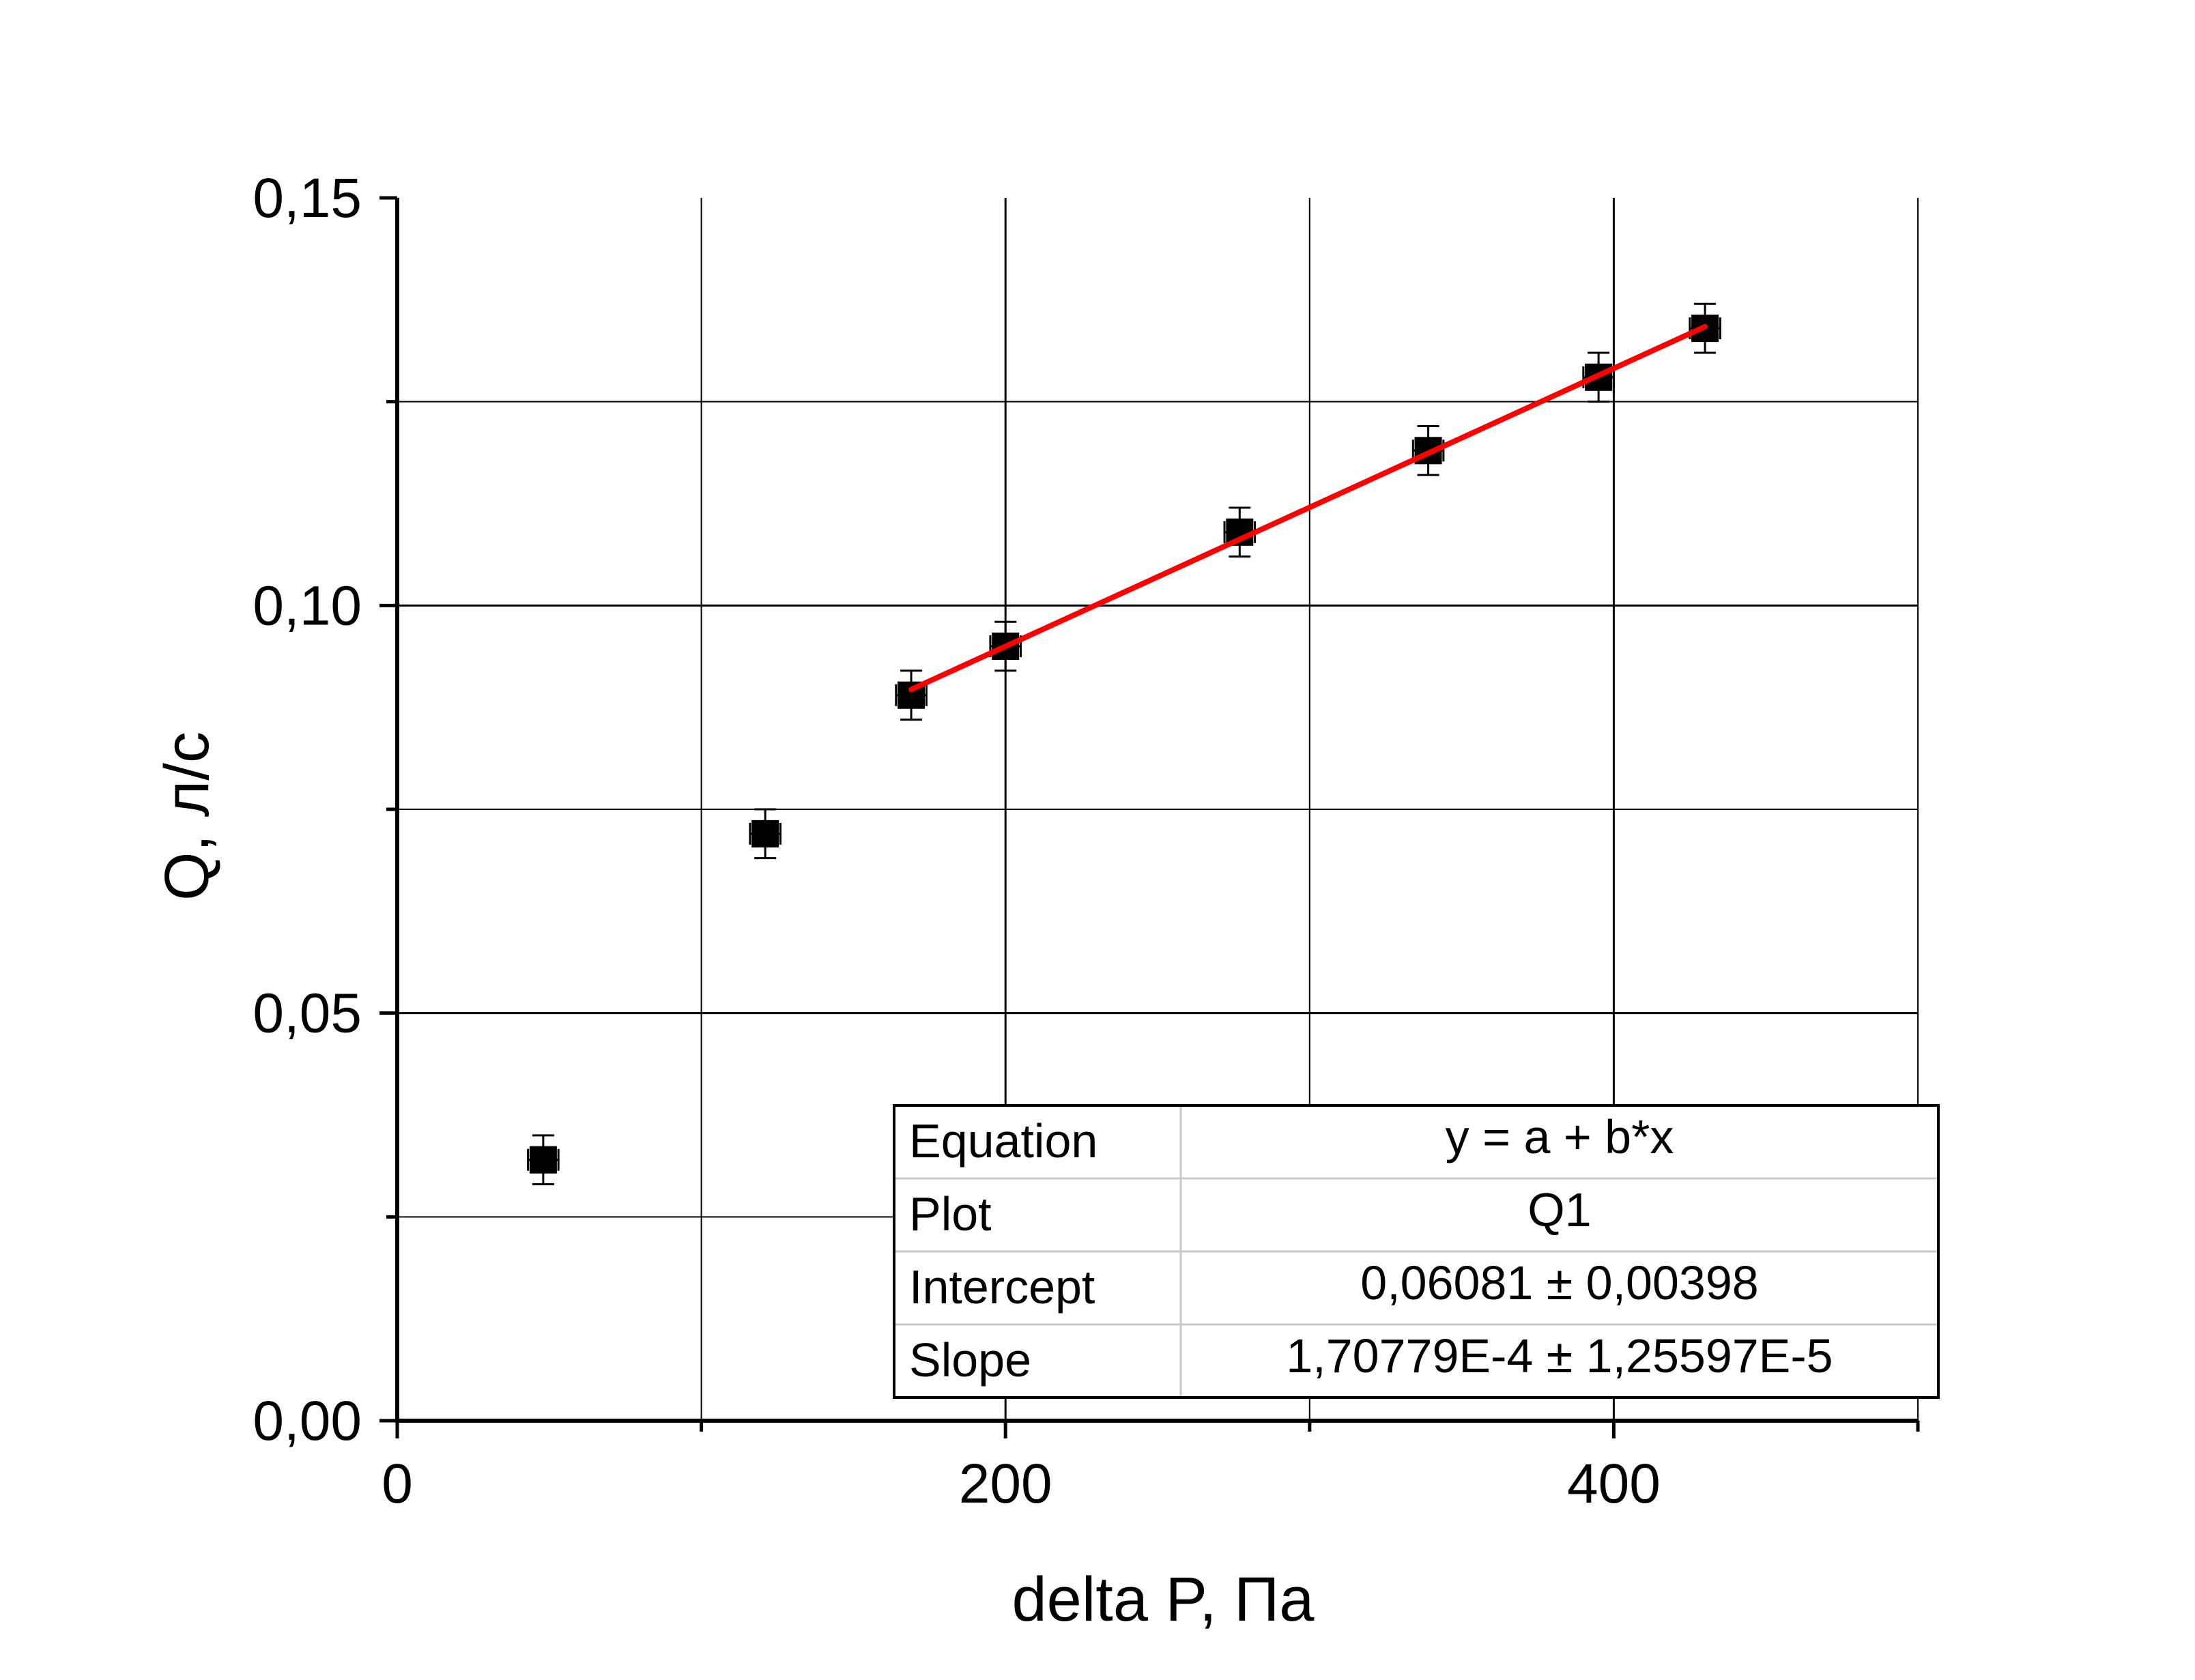 This screenshot has height=1680, width=2195. What do you see at coordinates (1559, 1355) in the screenshot?
I see `table-row-value: 1,70779E-4 ± 1,25597E-5` at bounding box center [1559, 1355].